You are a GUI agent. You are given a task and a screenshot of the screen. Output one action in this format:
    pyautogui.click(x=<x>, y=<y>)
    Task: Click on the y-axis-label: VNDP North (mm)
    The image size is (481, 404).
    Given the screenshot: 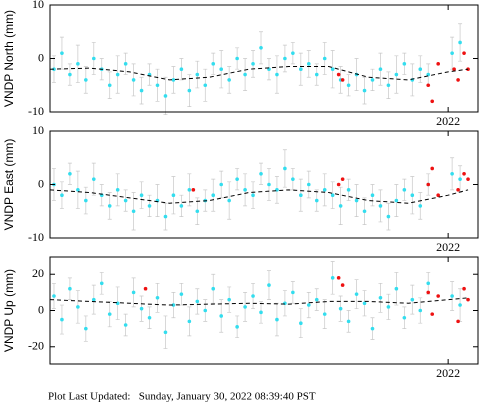 What is the action you would take?
    pyautogui.click(x=9, y=58)
    